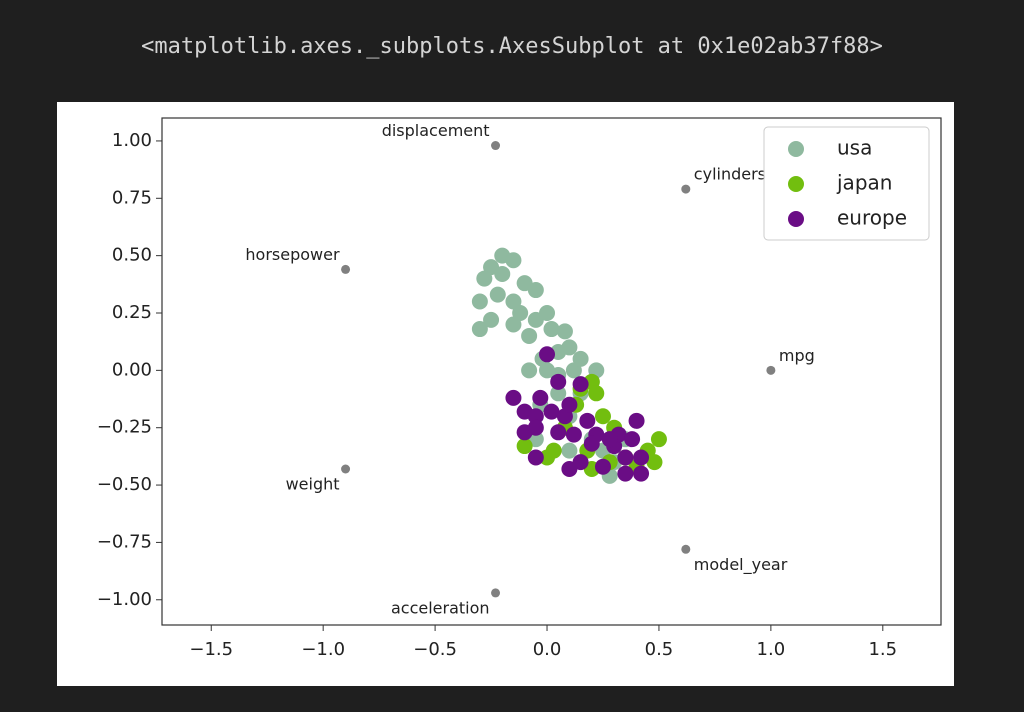  Describe the element at coordinates (124, 599) in the screenshot. I see `y-tick-label: −1.00` at that location.